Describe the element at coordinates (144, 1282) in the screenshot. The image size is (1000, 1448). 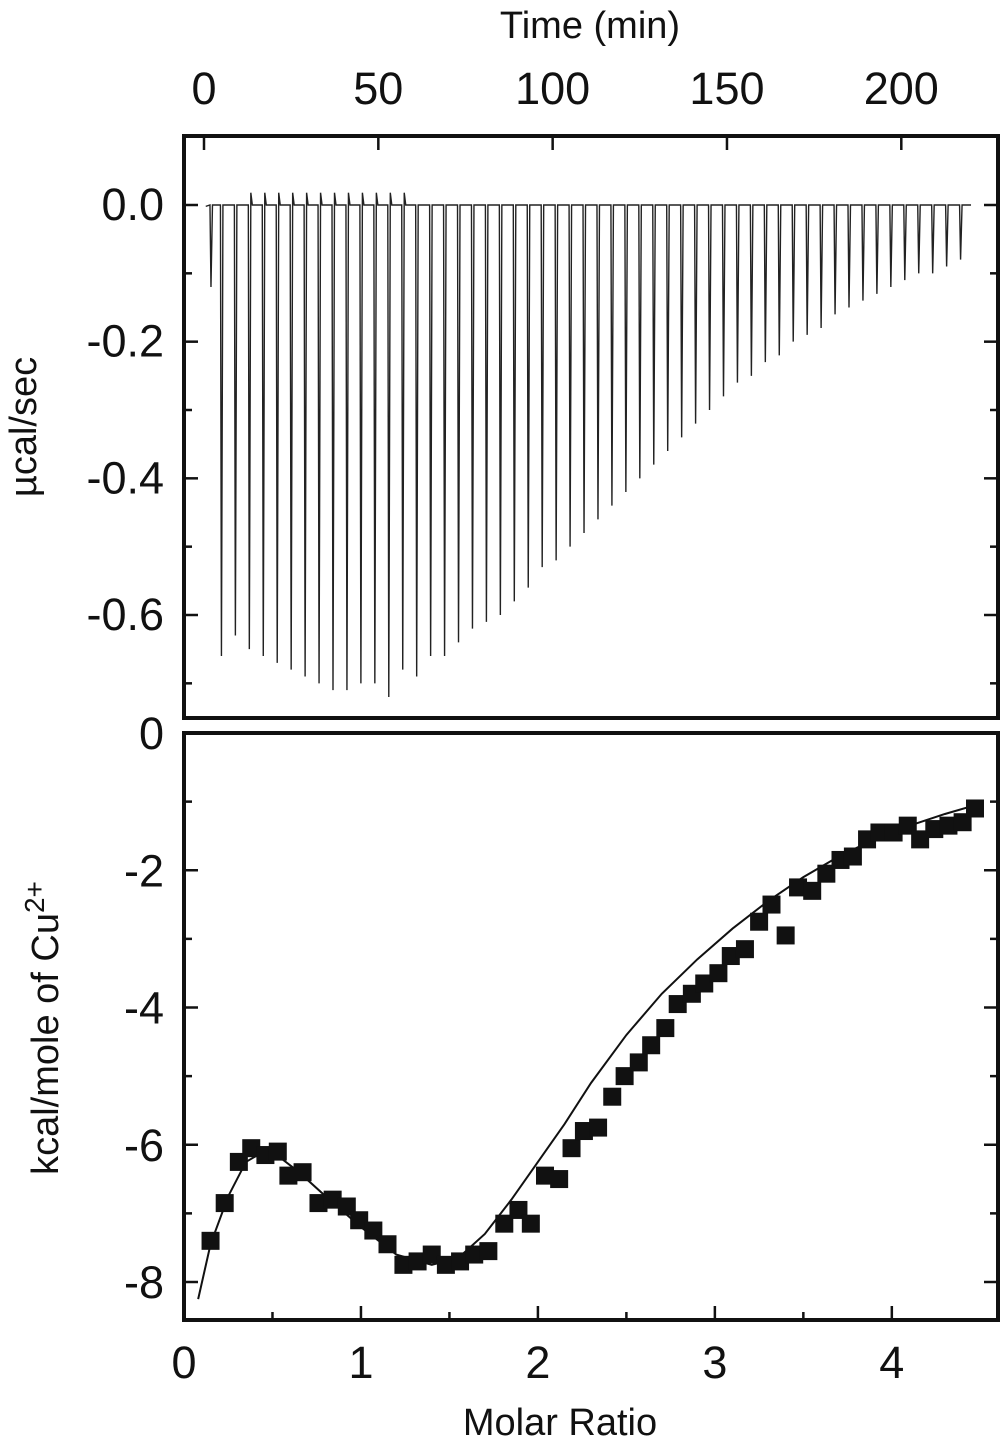
I see `bottom-y-tick-label: -8` at that location.